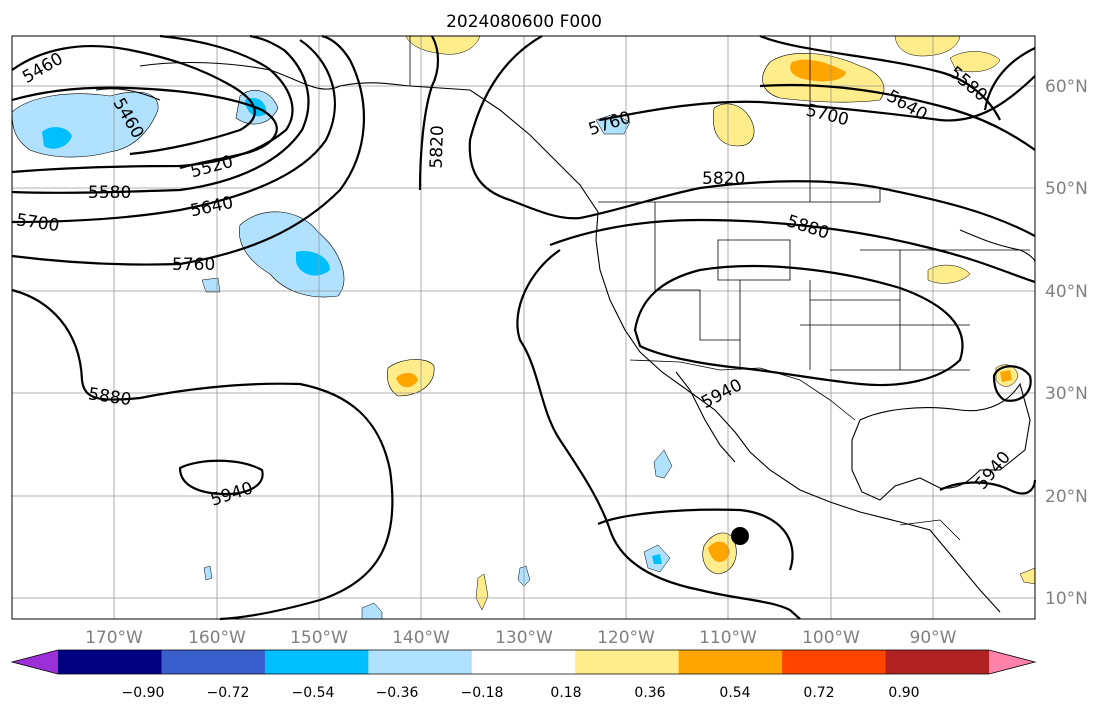 Image resolution: width=1105 pixels, height=712 pixels. What do you see at coordinates (728, 638) in the screenshot?
I see `lon-label: 110°W` at bounding box center [728, 638].